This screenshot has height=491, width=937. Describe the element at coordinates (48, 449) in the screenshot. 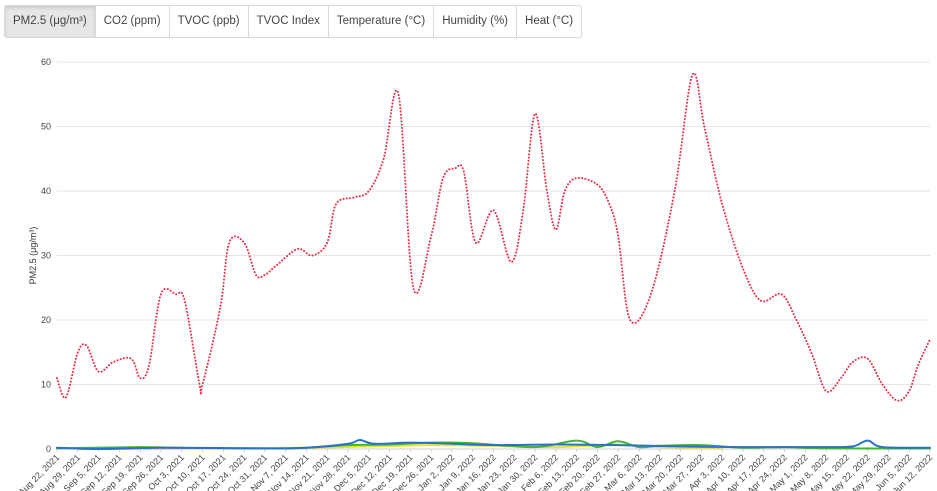

I see `y-tick-label: 0` at that location.